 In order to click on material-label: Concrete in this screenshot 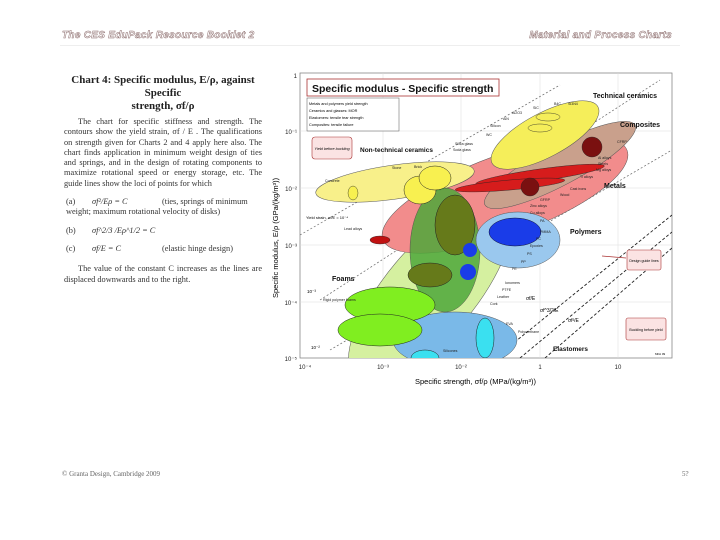, I will do `click(332, 181)`.